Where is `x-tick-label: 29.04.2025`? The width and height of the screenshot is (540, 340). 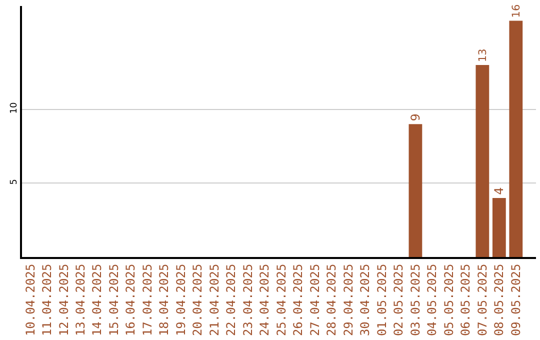
x-tick-label: 29.04.2025 is located at coordinates (348, 300).